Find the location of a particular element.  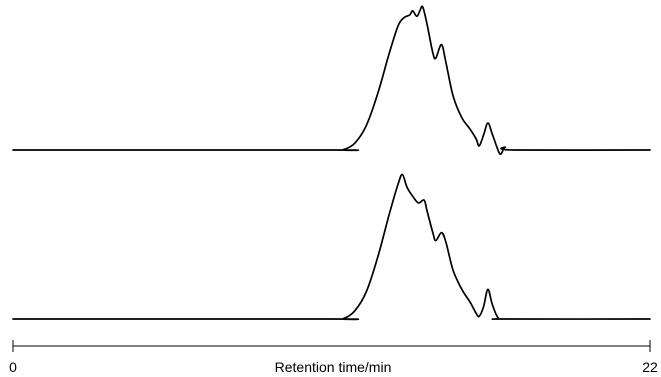

x-tick-label-min: 0 is located at coordinates (13, 367).